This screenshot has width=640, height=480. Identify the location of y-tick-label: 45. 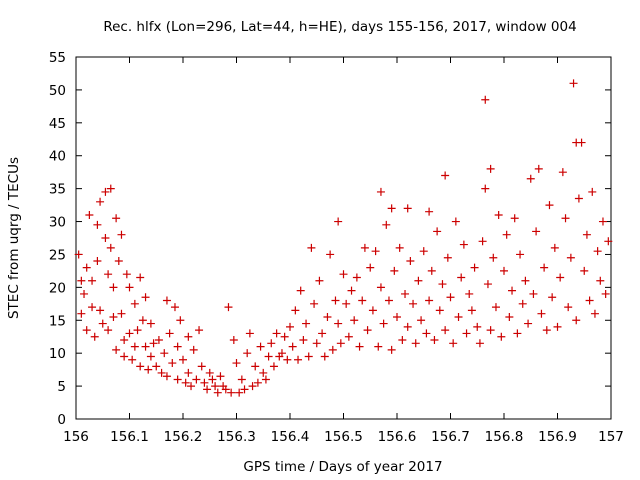
(57, 124).